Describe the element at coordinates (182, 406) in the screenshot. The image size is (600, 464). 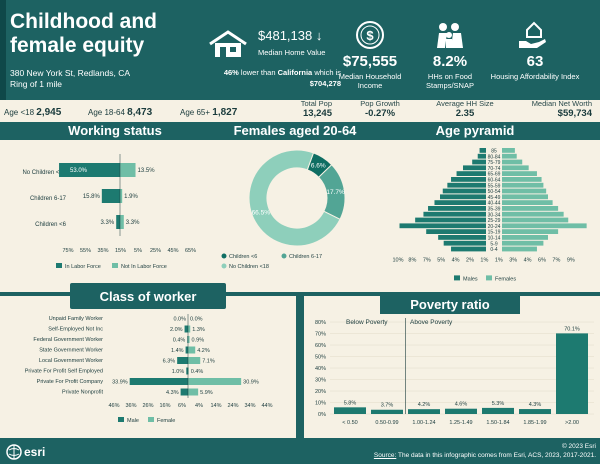
I see `tick-label: 6%` at that location.